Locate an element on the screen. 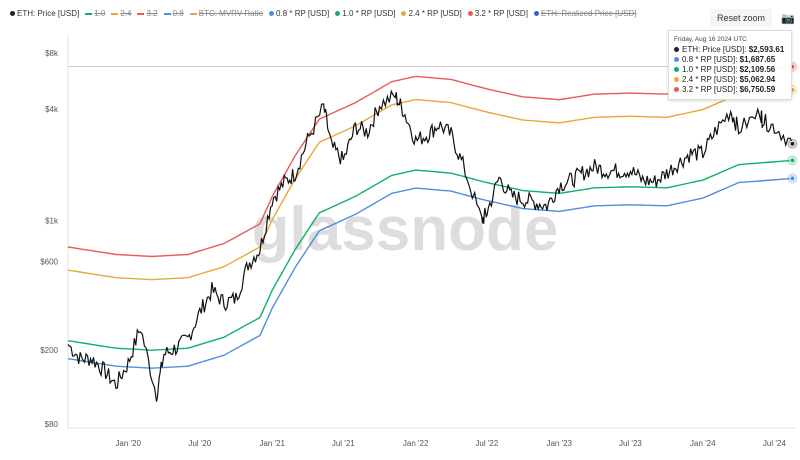 The height and width of the screenshot is (460, 800). legend-item: 0.8 is located at coordinates (173, 13).